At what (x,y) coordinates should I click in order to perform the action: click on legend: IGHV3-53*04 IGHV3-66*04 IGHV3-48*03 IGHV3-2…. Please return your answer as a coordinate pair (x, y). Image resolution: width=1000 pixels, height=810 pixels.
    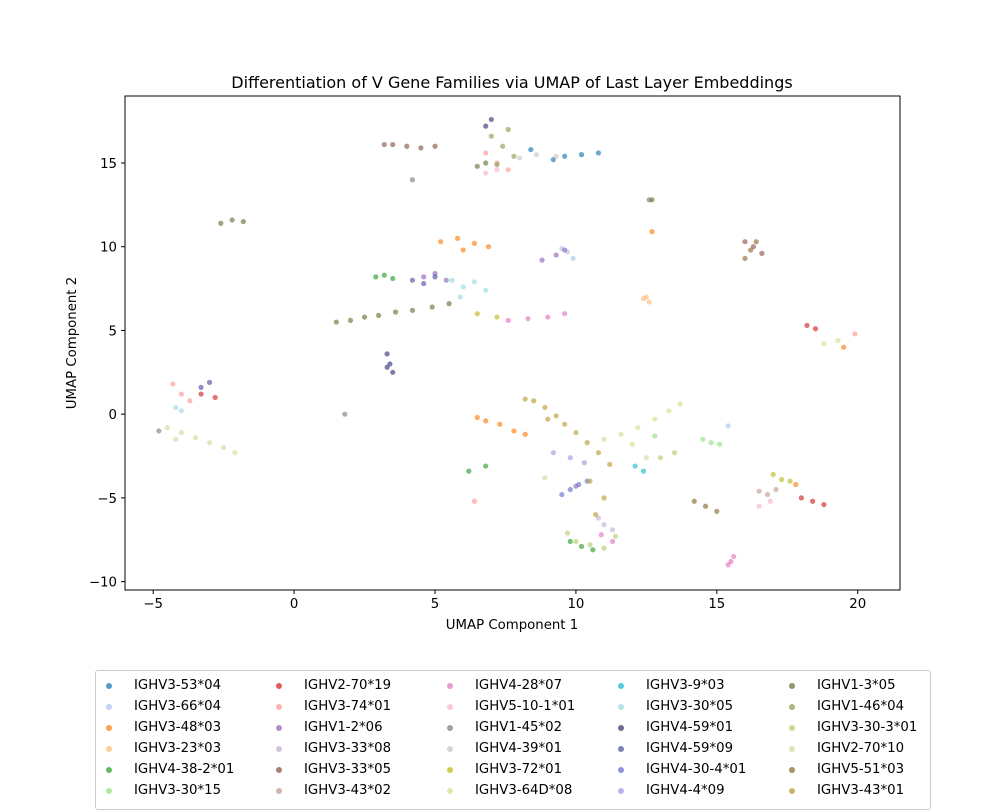
    Looking at the image, I should click on (513, 740).